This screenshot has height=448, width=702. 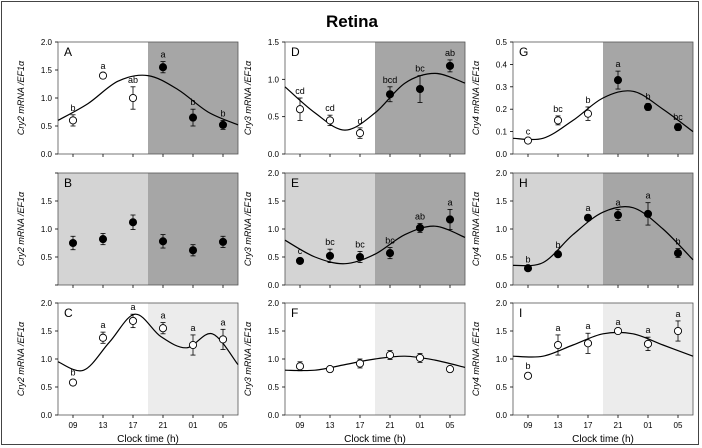 I want to click on x-axis-label: Clock time (h), so click(x=603, y=439).